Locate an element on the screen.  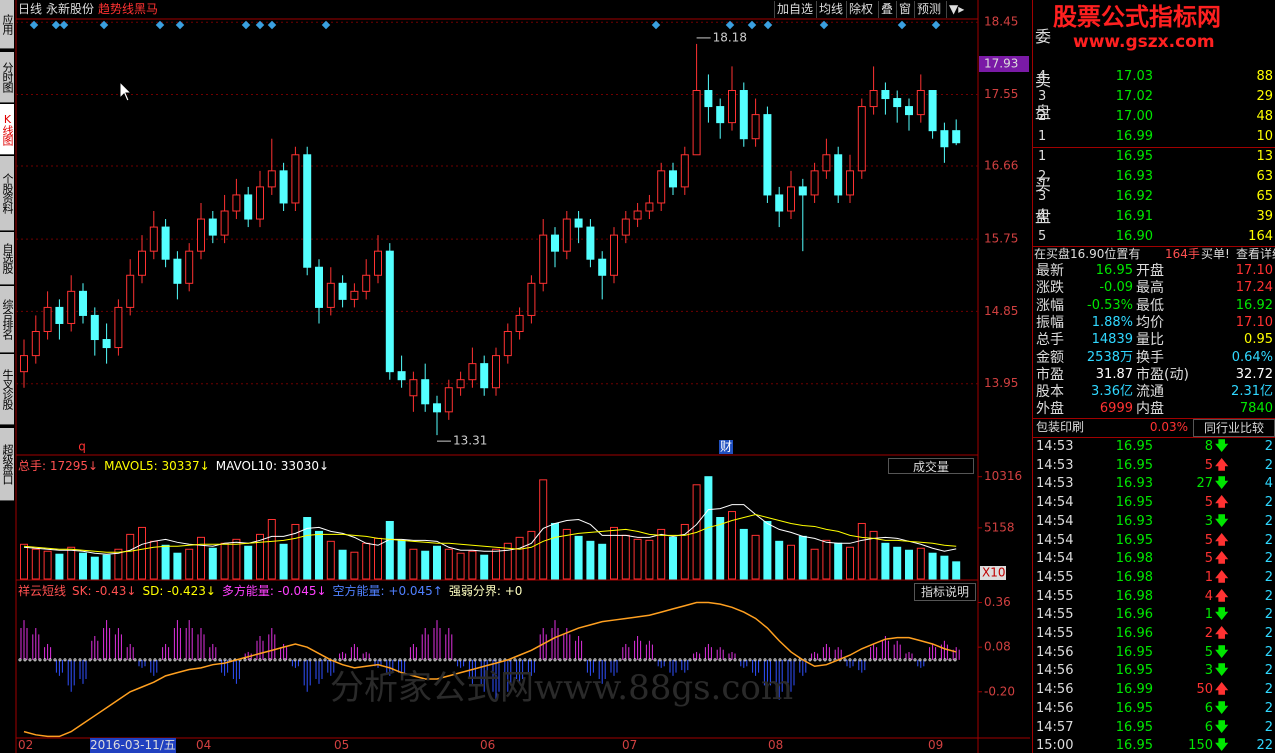
tick-price: 16.96 is located at coordinates (1134, 633).